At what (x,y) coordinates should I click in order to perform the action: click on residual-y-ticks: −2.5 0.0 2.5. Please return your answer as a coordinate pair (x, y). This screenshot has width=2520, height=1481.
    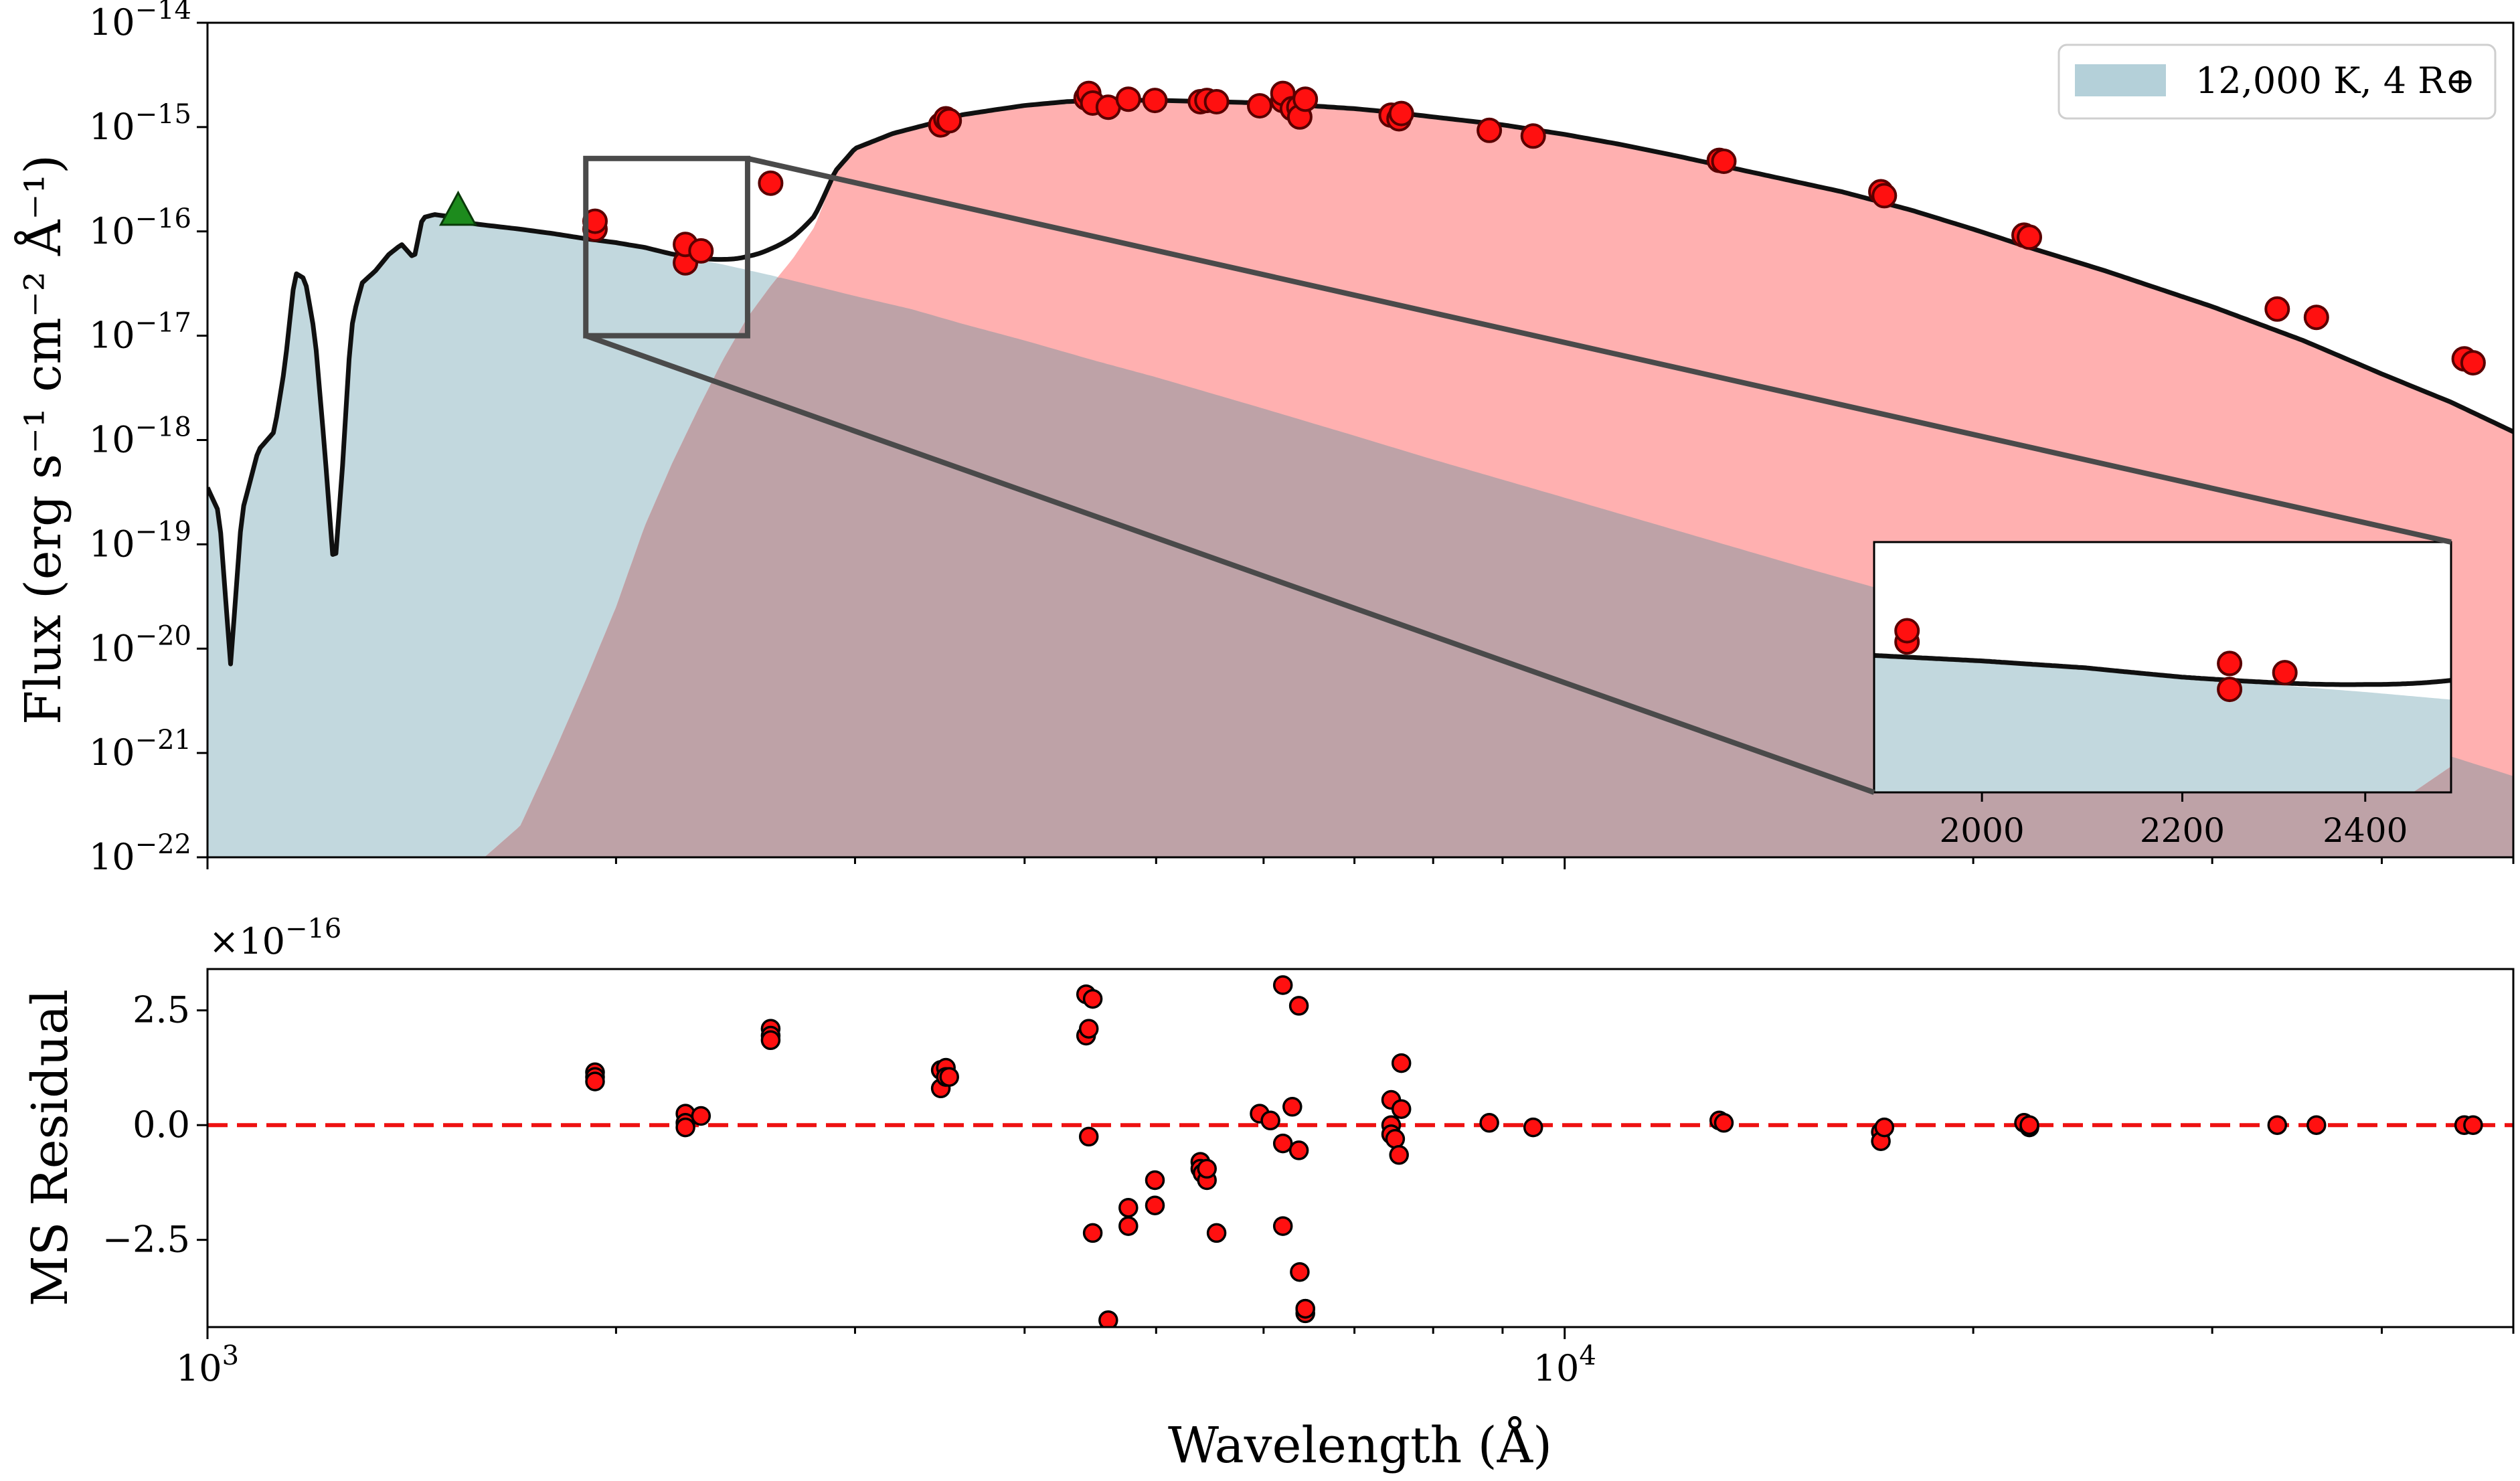
    Looking at the image, I should click on (154, 1125).